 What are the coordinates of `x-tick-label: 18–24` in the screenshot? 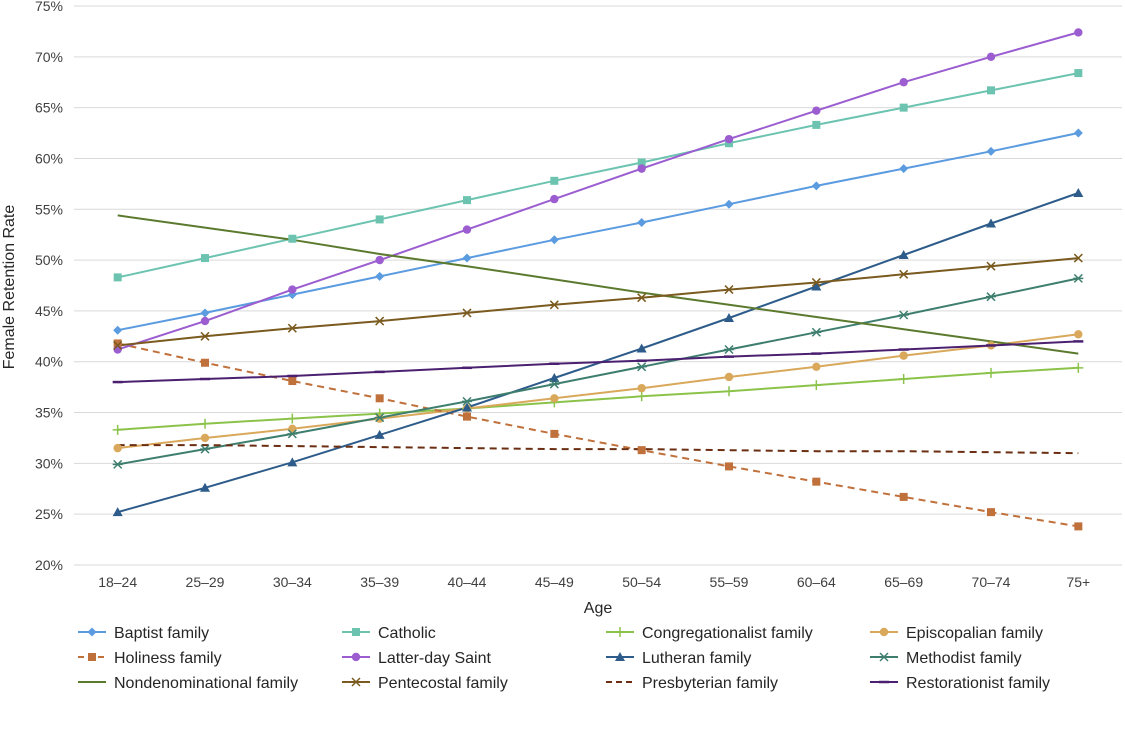 It's located at (117, 582).